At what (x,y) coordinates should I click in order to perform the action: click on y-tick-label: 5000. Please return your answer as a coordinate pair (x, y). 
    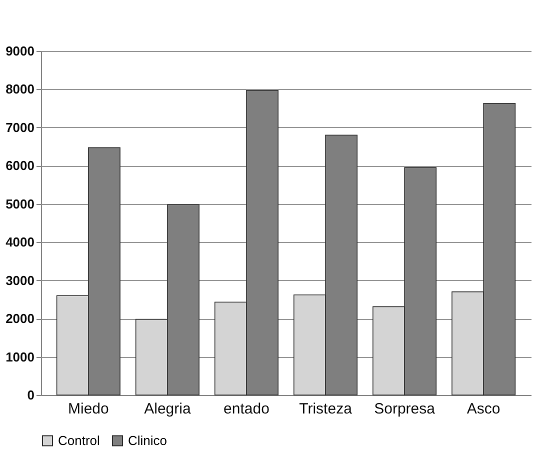
    Looking at the image, I should click on (20, 204).